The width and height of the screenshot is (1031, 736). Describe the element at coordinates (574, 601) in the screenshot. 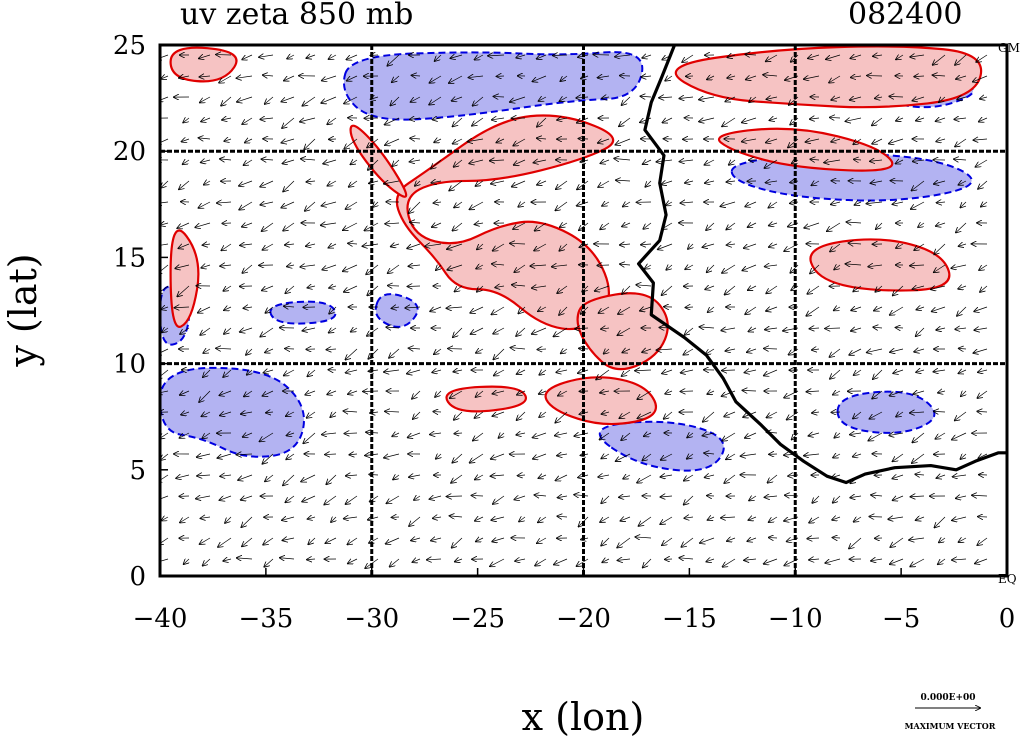

I see `x-axis-ticks: −40 −35 −30 −25 −20 −15 −10 −5 0` at that location.